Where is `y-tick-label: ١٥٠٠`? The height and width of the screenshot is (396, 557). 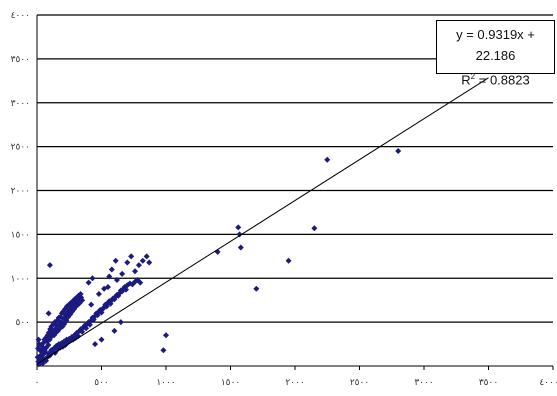
y-tick-label: ١٥٠٠ is located at coordinates (20, 235).